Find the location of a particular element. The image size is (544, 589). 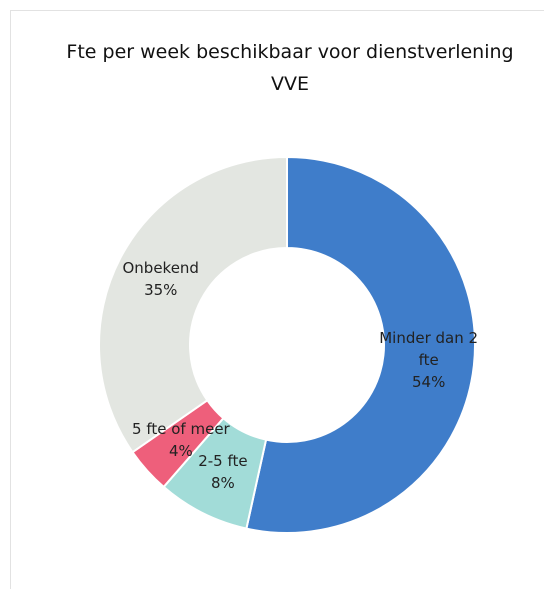

slice-value: 4% is located at coordinates (180, 451).